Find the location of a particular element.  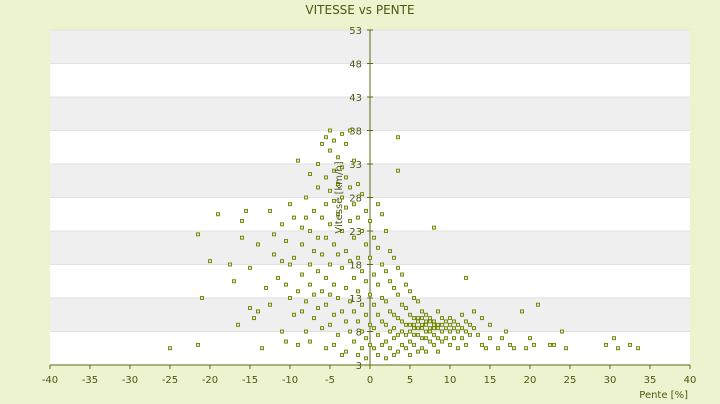

y-tick-label: 33 is located at coordinates (355, 165).